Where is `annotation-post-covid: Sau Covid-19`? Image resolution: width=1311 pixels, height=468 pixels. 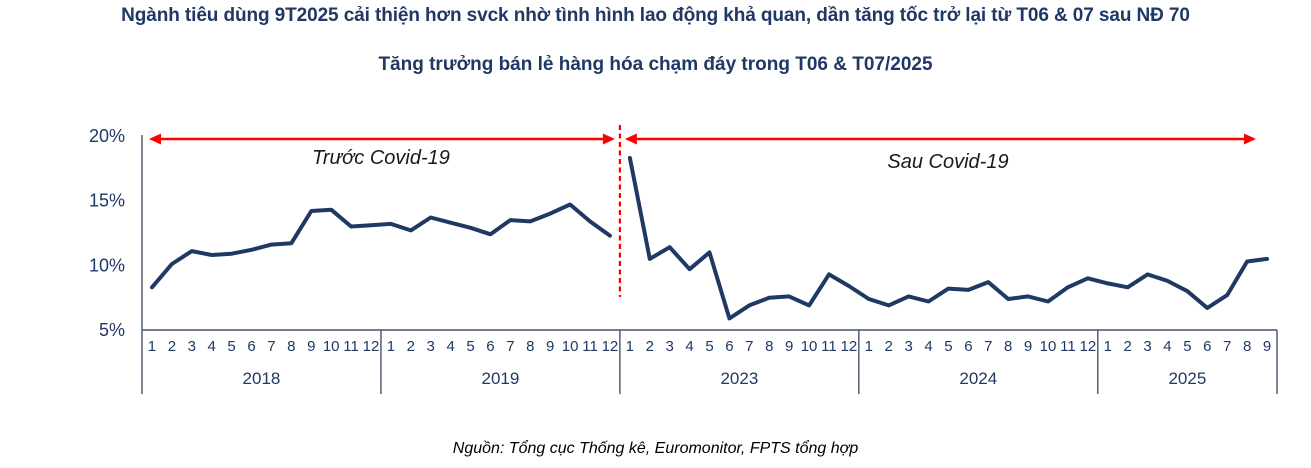 annotation-post-covid: Sau Covid-19 is located at coordinates (948, 162).